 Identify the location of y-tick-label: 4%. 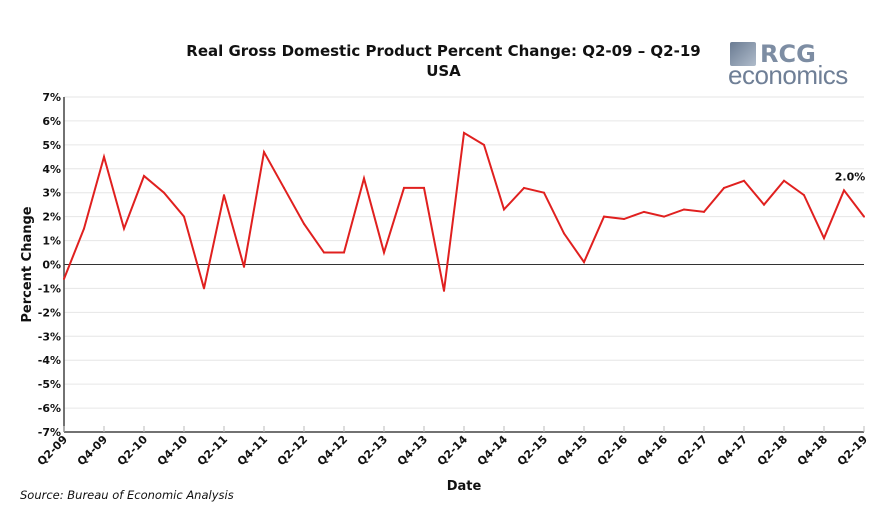
(51, 169).